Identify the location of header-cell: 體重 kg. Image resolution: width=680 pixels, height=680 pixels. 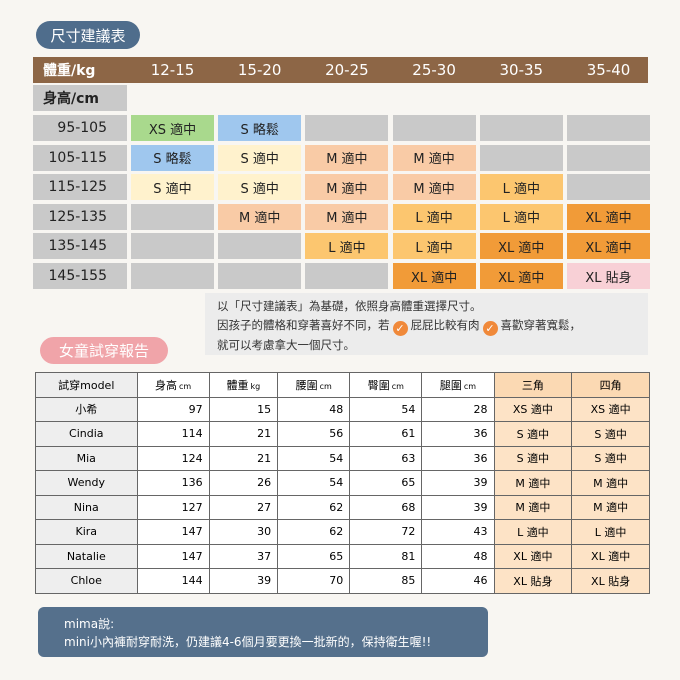
(243, 385).